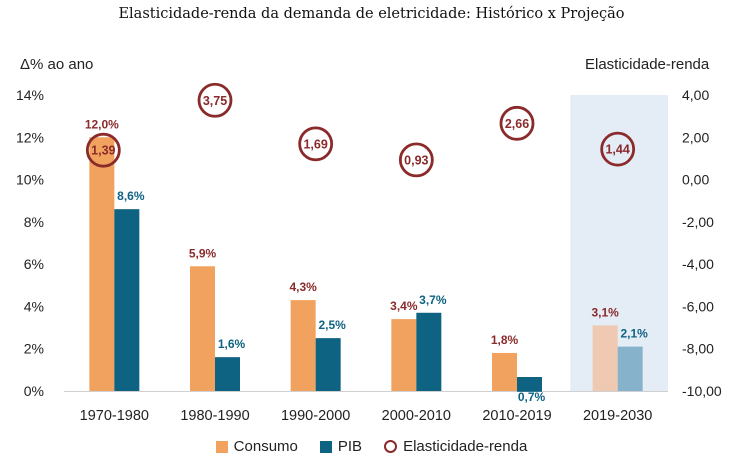  Describe the element at coordinates (617, 416) in the screenshot. I see `x-tick-label: 2019-2030` at that location.